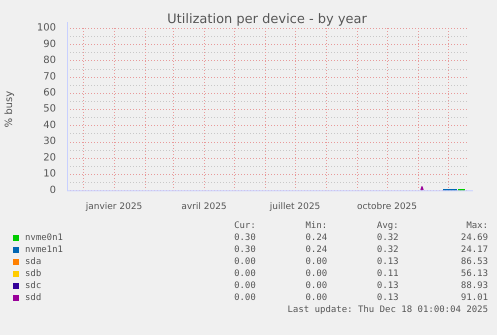 The width and height of the screenshot is (497, 335). What do you see at coordinates (387, 310) in the screenshot?
I see `text: Last update: Thu Dec 18 01:00:04 2025` at bounding box center [387, 310].